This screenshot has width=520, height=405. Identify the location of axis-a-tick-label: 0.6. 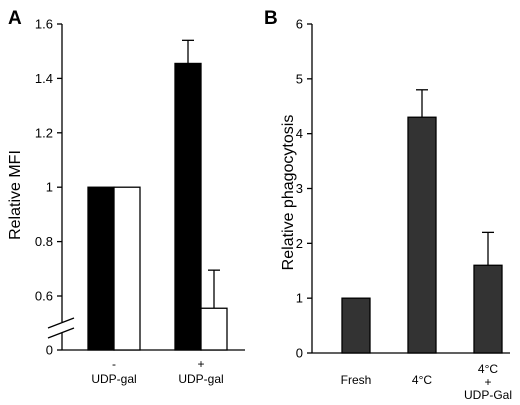
(44, 296).